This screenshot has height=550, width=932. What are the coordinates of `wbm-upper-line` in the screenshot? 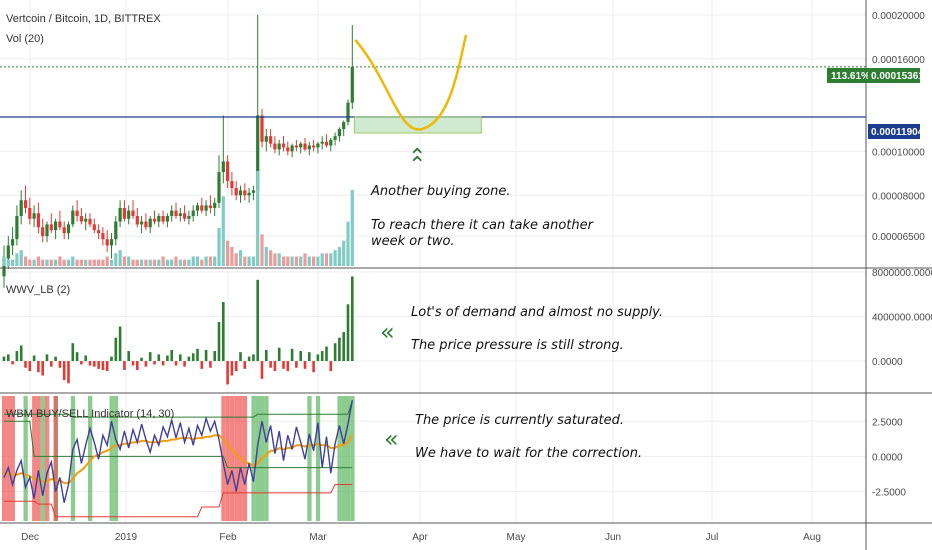 It's located at (178, 409).